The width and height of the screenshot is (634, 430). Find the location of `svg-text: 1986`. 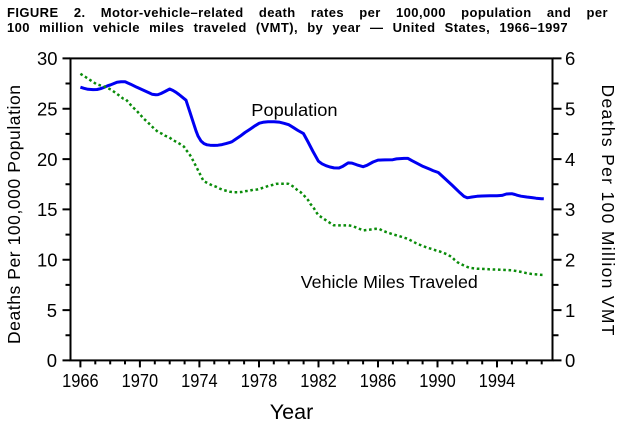

svg-text: 1986 is located at coordinates (378, 380).